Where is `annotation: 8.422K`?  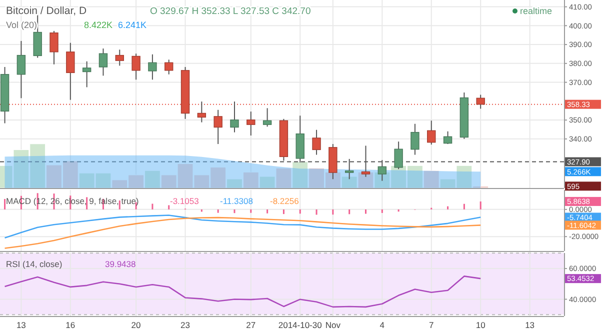
annotation: 8.422K is located at coordinates (98, 25).